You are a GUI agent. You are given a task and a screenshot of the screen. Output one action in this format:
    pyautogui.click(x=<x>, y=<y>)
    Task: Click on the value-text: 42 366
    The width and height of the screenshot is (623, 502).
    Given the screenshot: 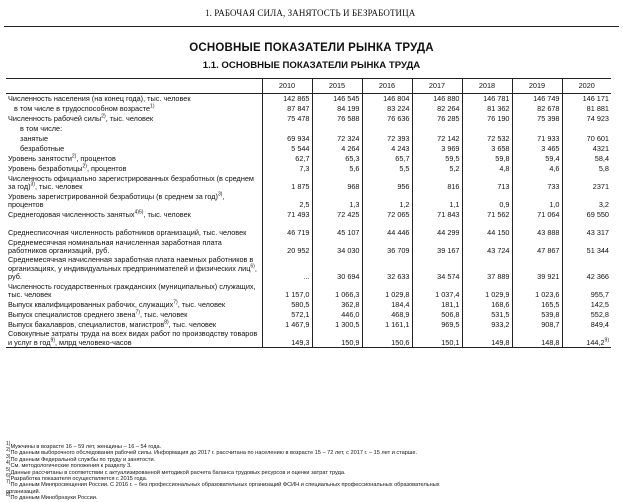 What is the action you would take?
    pyautogui.click(x=597, y=277)
    